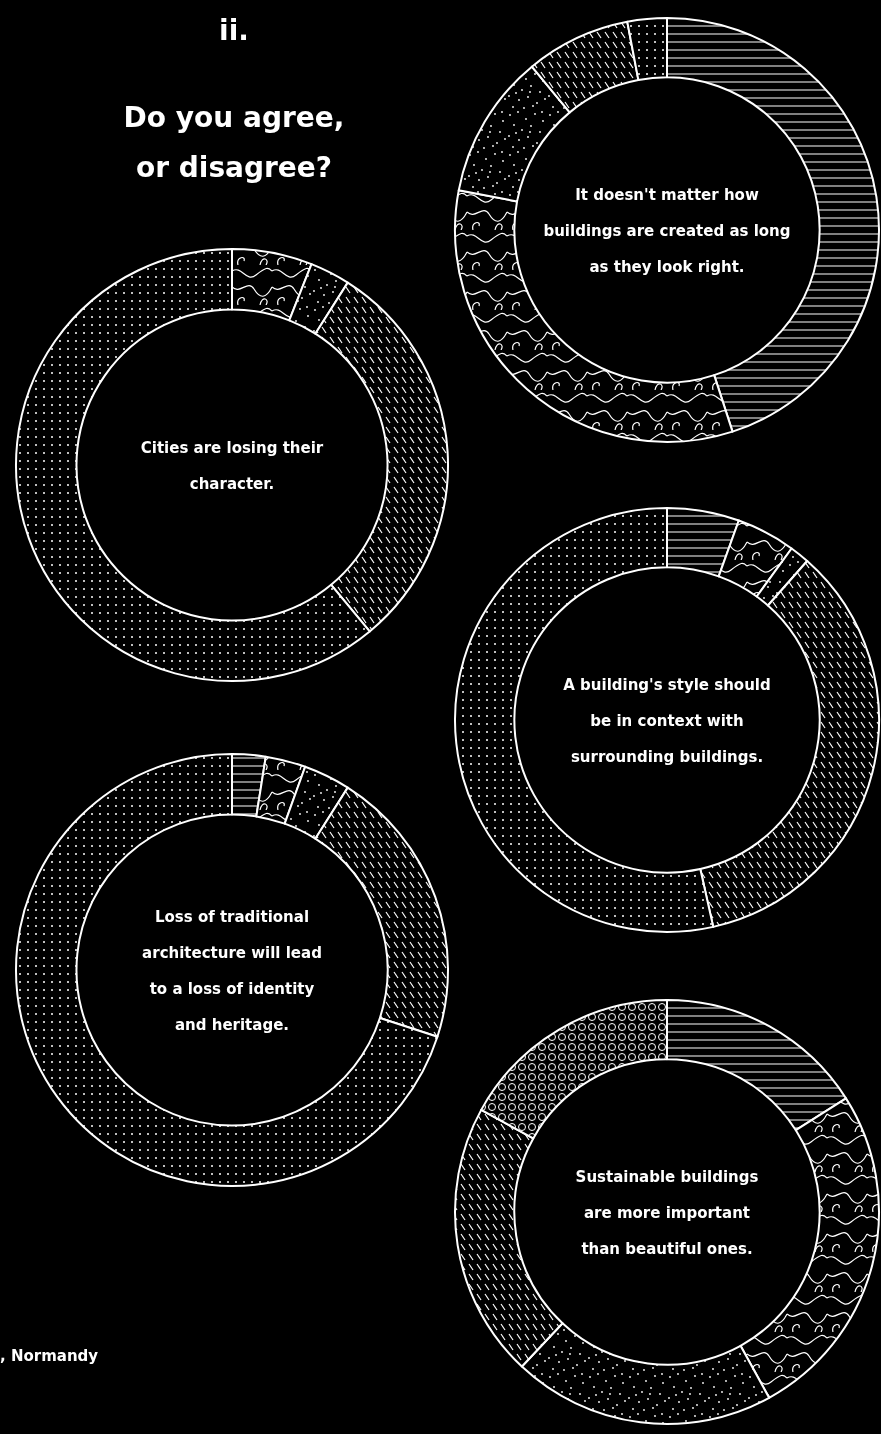 This screenshot has height=1434, width=881. What do you see at coordinates (667, 1213) in the screenshot?
I see `chart-title: Sustainable buildings are more important than beautiful ones.` at bounding box center [667, 1213].